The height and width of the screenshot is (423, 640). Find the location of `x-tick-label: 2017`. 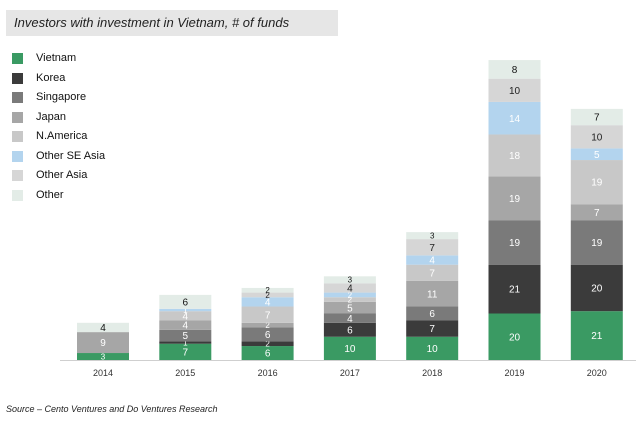

x-tick-label: 2017 is located at coordinates (350, 373).